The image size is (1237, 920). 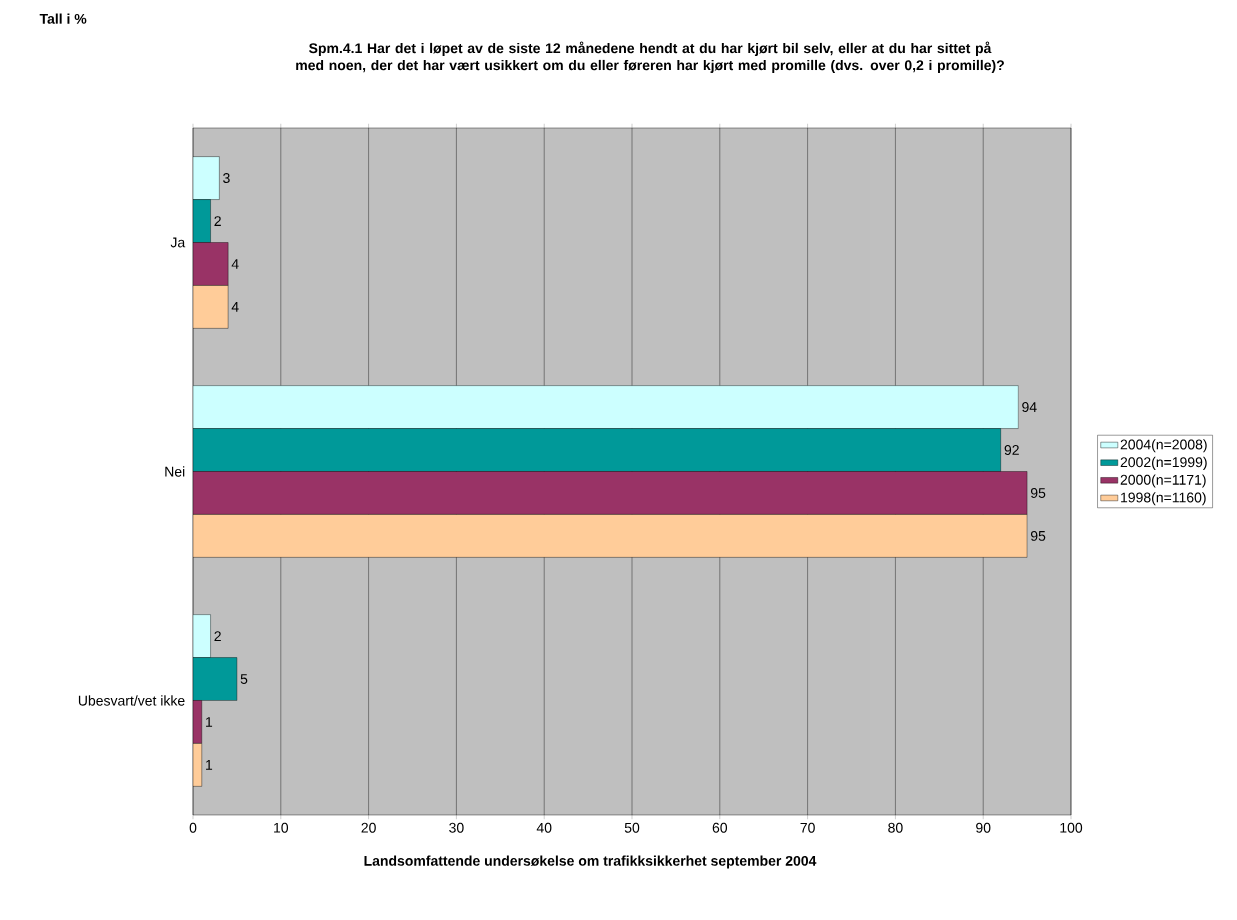 I want to click on legend-label: 2004(n=2008), so click(x=1163, y=446).